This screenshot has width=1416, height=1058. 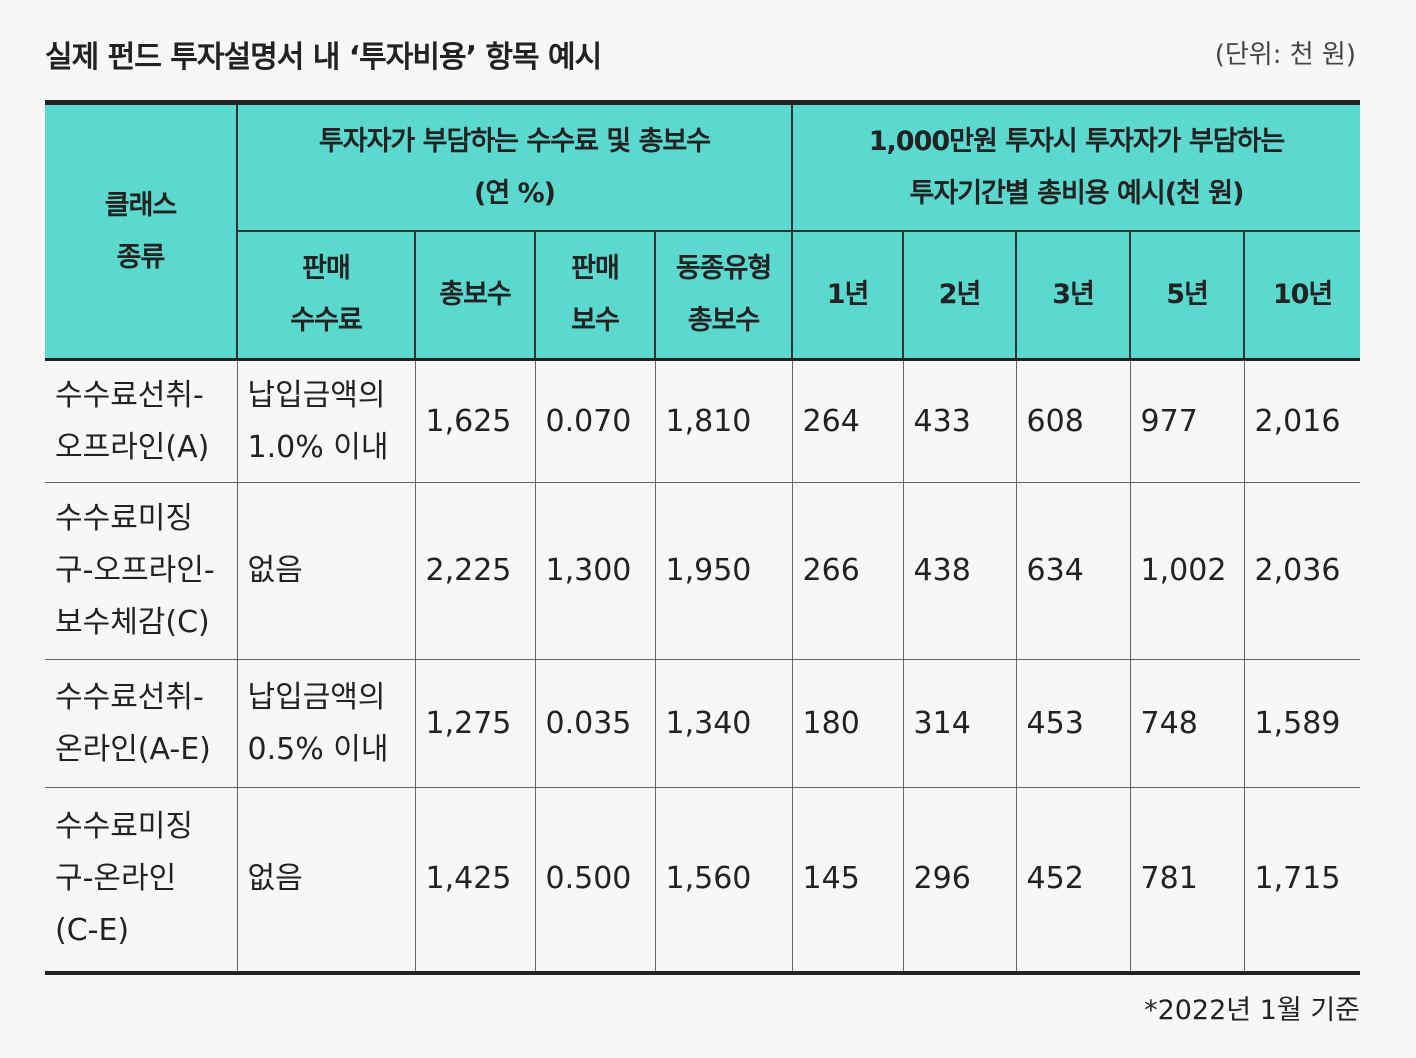 I want to click on table-cell: 781, so click(x=1187, y=880).